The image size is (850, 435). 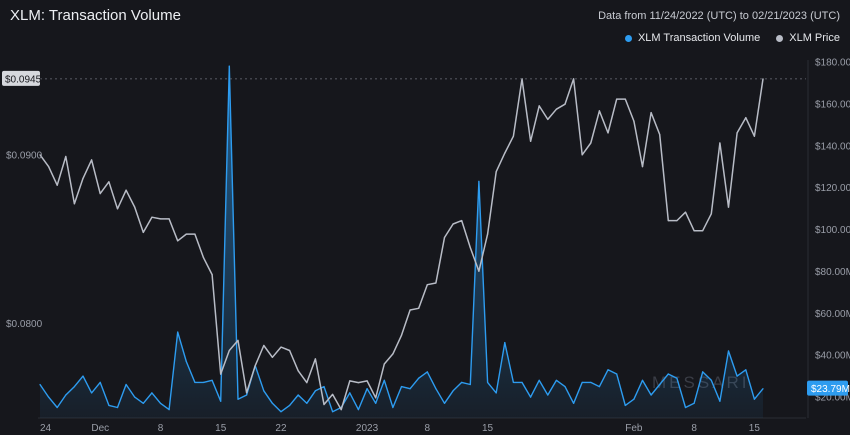 What do you see at coordinates (628, 38) in the screenshot?
I see `legend-dot-volume` at bounding box center [628, 38].